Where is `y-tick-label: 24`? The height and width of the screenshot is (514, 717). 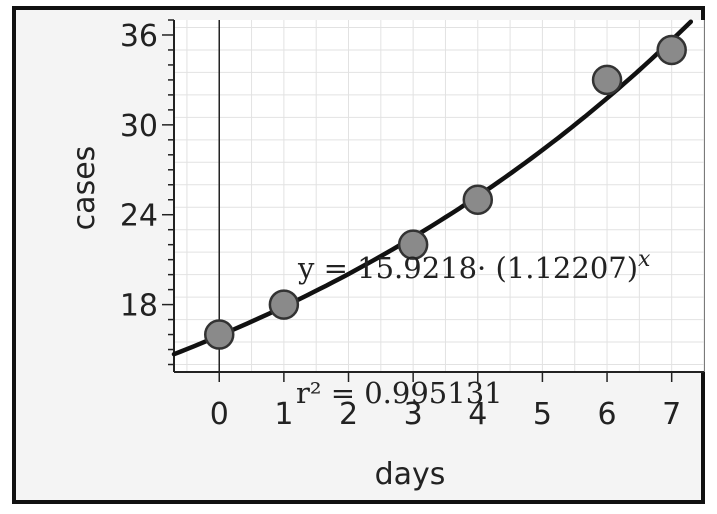
y-tick-label: 24 is located at coordinates (139, 216).